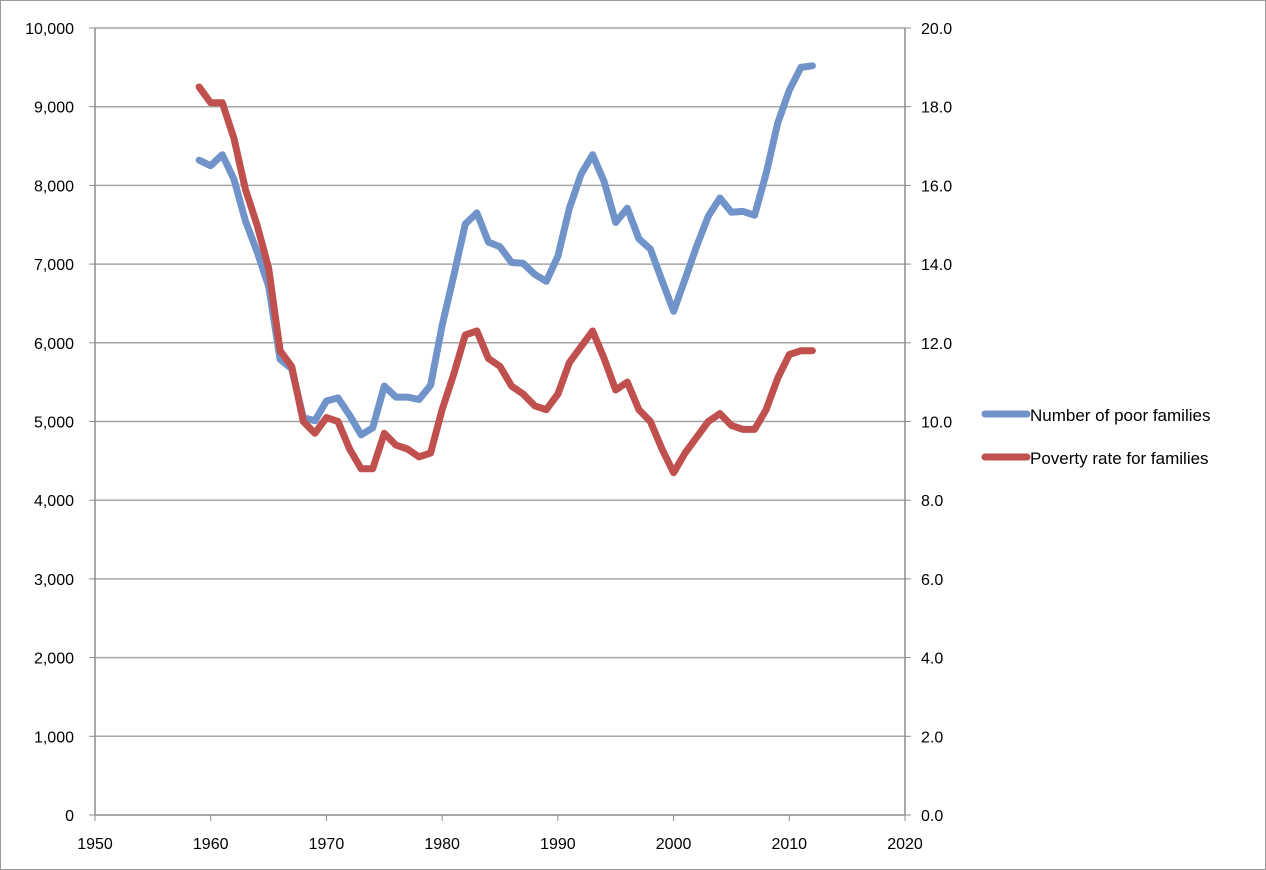  What do you see at coordinates (936, 423) in the screenshot?
I see `right-tick-label: 10.0` at bounding box center [936, 423].